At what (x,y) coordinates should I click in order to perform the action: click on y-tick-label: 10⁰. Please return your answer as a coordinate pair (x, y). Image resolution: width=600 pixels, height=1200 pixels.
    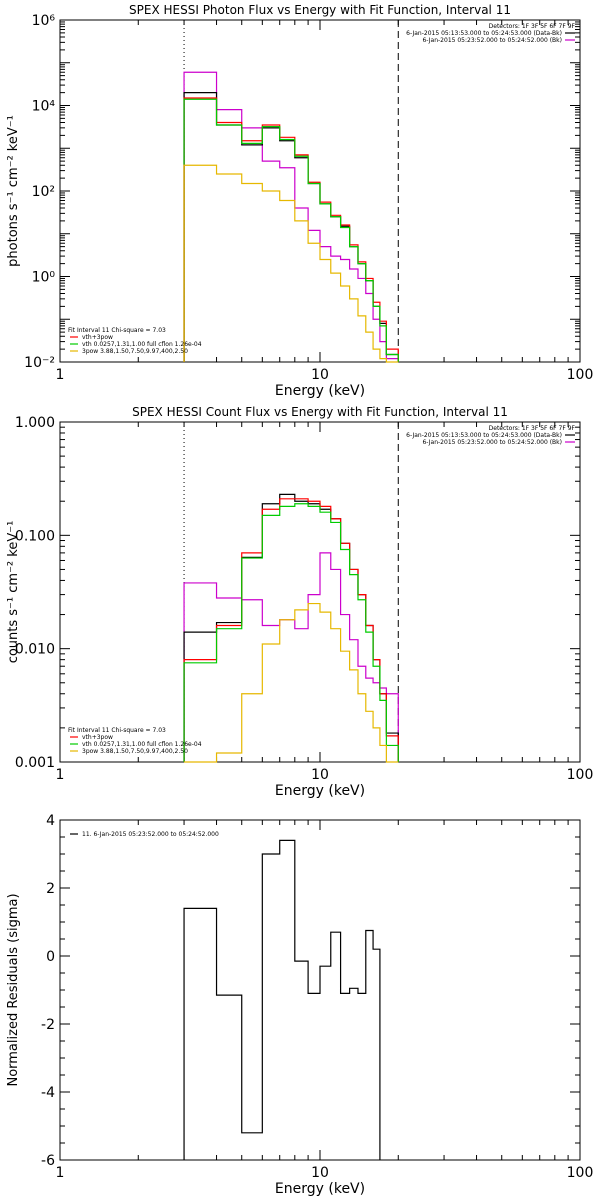
    Looking at the image, I should click on (44, 278).